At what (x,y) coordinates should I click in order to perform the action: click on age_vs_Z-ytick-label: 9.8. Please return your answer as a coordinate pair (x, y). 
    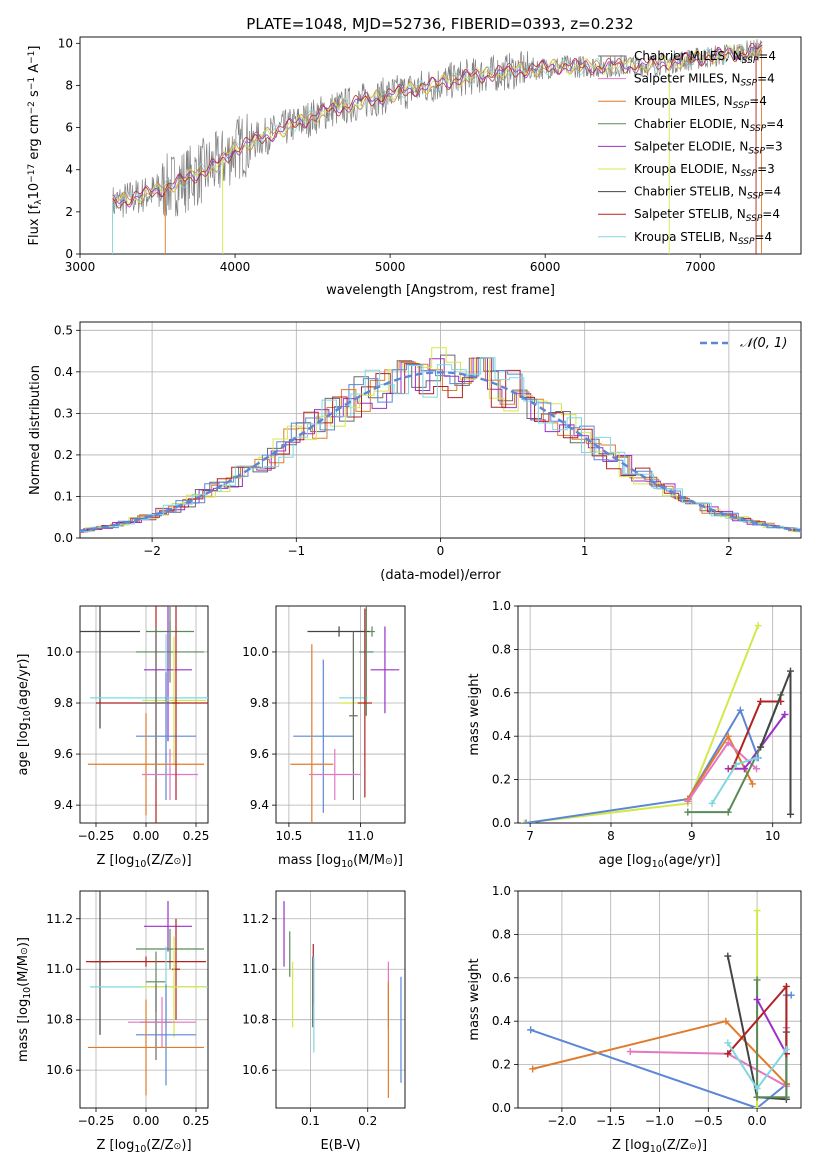
    Looking at the image, I should click on (63, 703).